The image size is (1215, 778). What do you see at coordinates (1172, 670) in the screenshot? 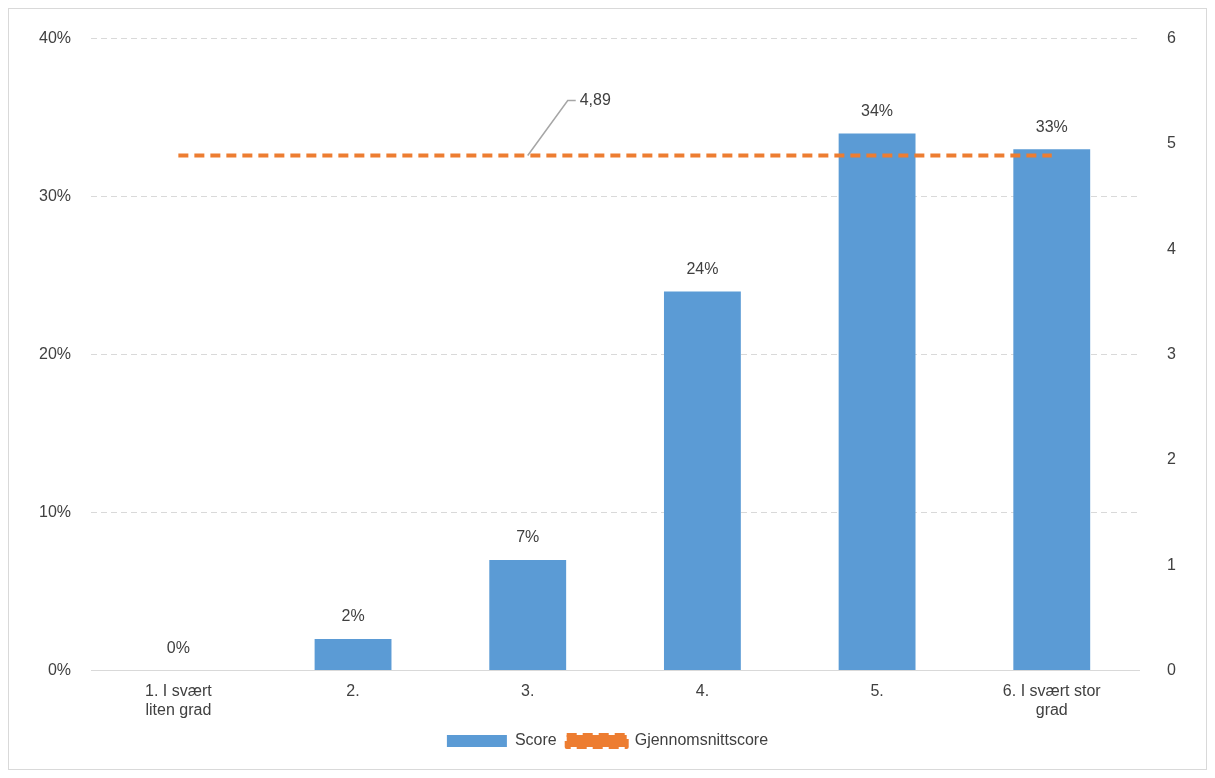
I see `y2-tick-label: 0` at bounding box center [1172, 670].